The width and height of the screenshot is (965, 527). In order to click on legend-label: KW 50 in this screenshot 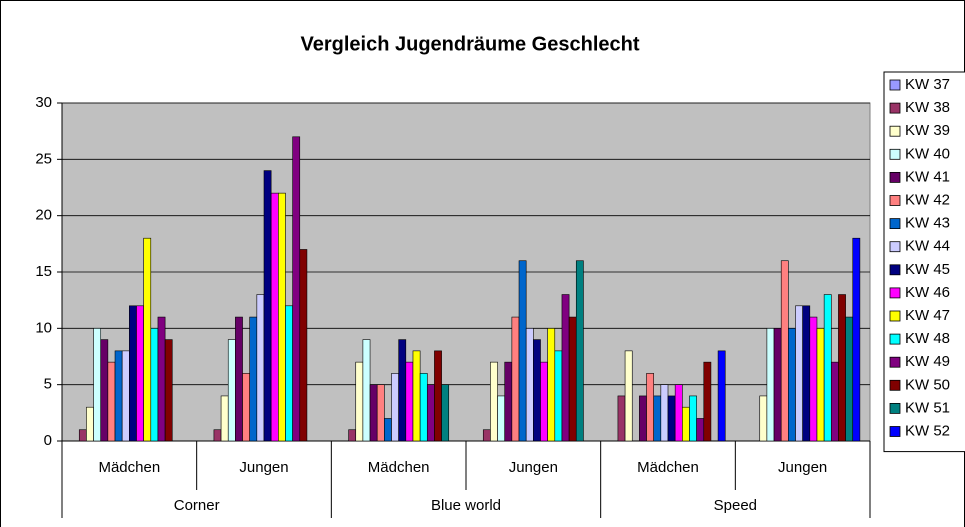, I will do `click(927, 384)`.